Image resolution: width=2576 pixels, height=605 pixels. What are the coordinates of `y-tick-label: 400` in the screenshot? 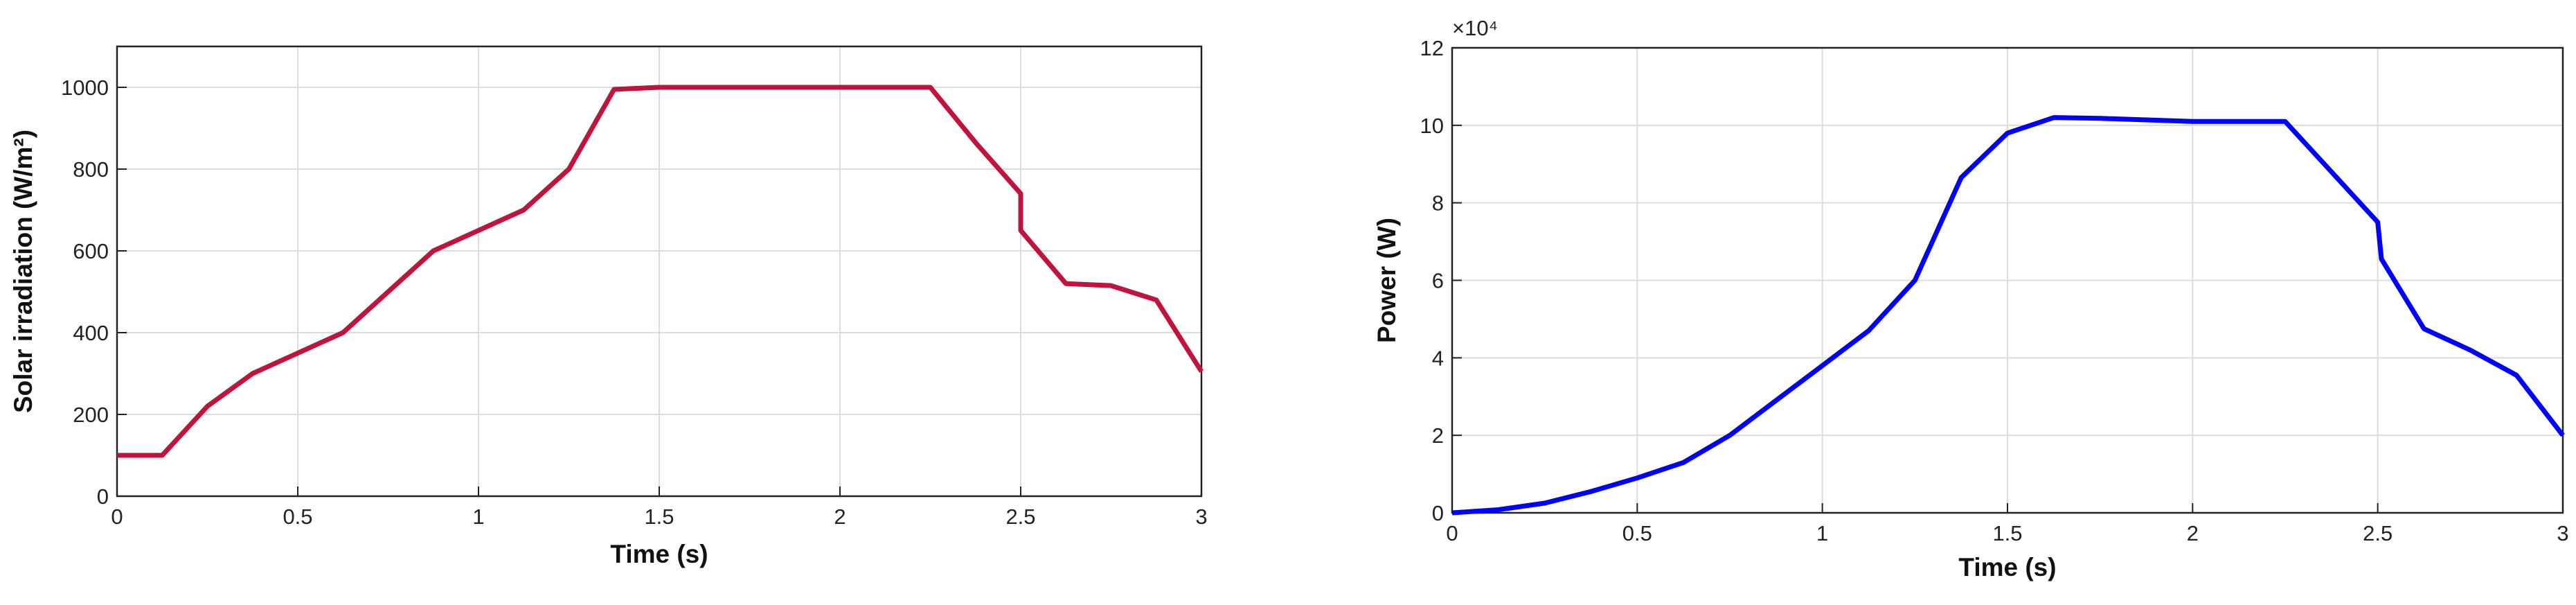 It's located at (91, 333).